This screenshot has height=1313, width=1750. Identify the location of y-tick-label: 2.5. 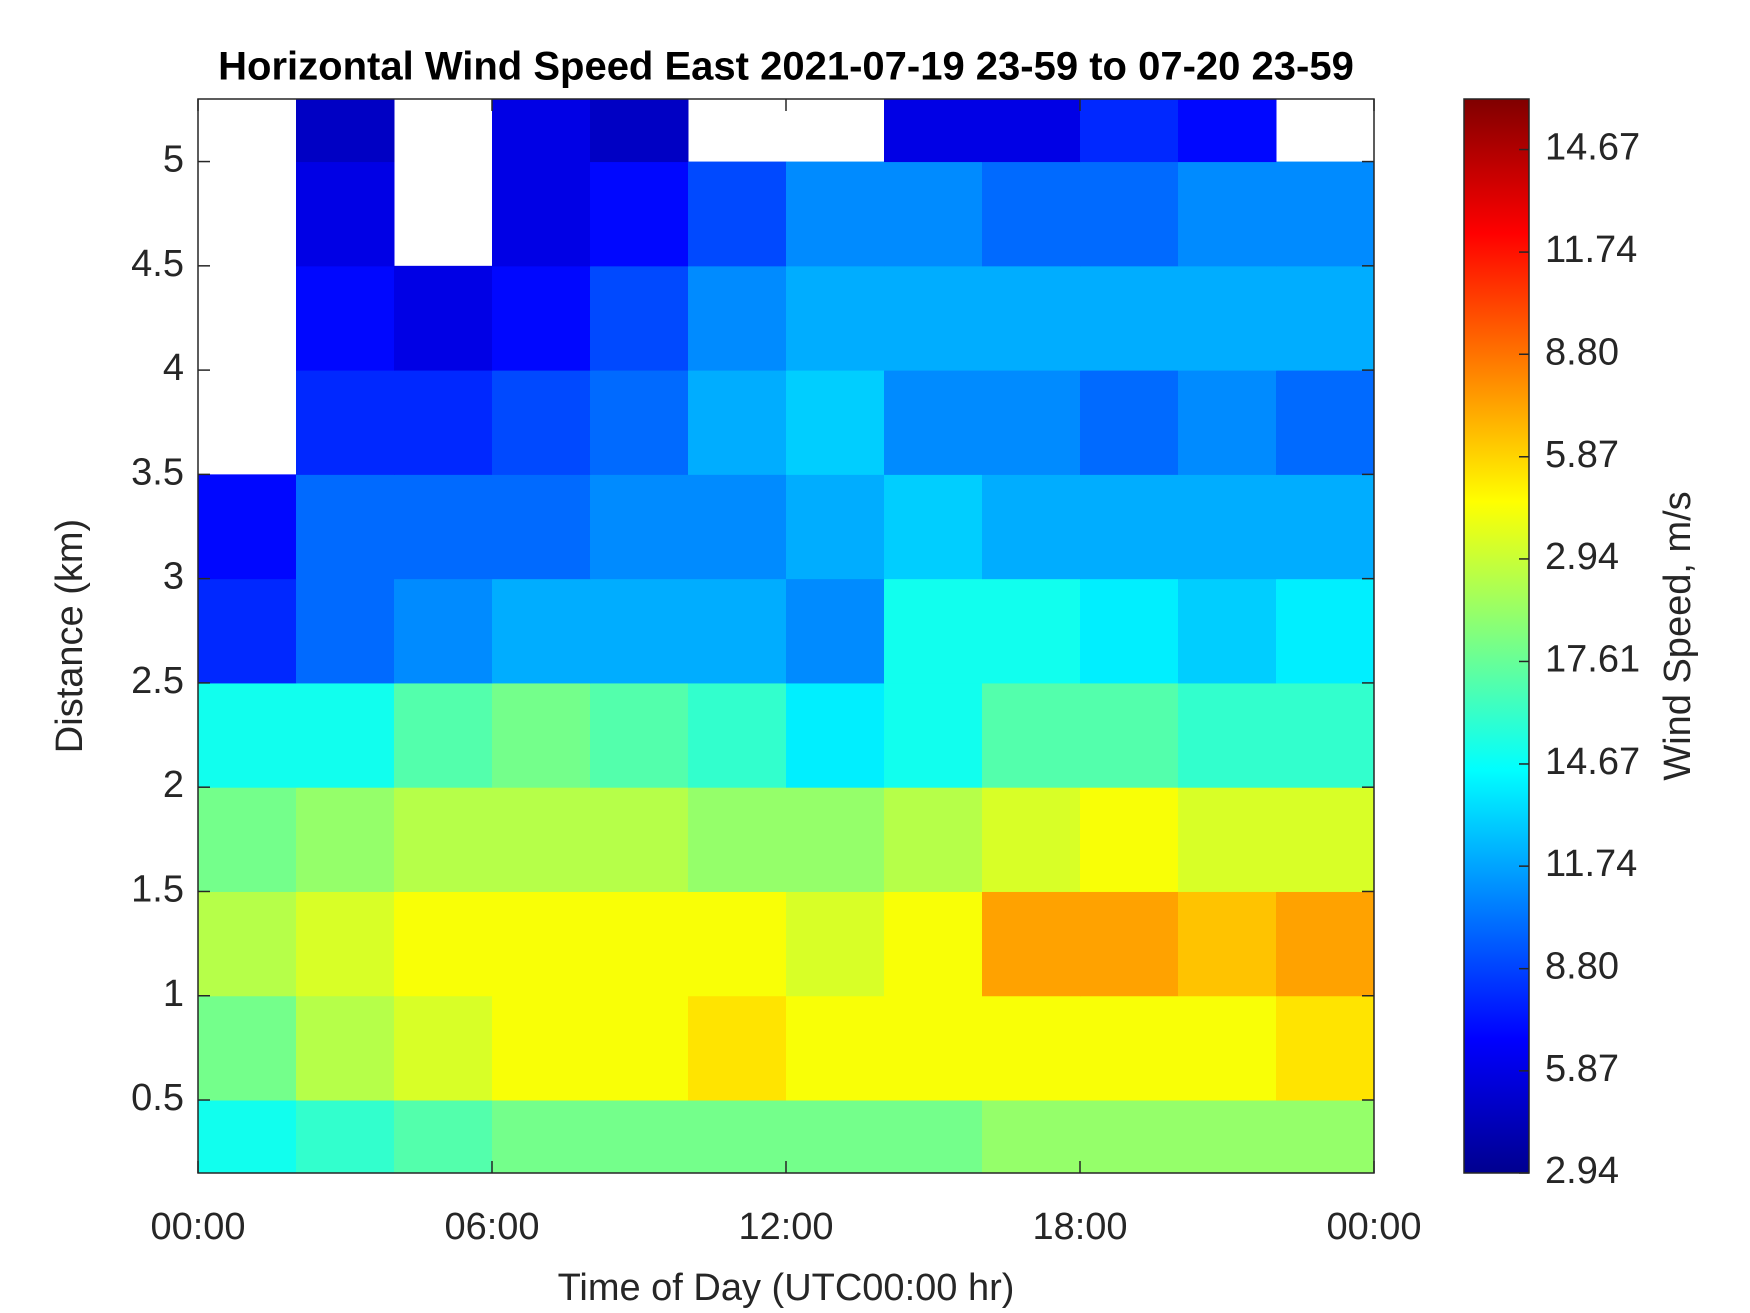
(157, 681).